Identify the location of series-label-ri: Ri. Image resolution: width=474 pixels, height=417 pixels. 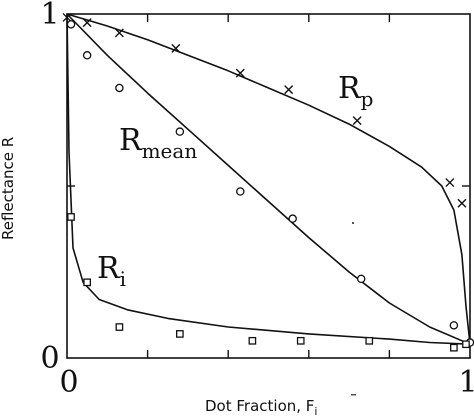
(111, 271).